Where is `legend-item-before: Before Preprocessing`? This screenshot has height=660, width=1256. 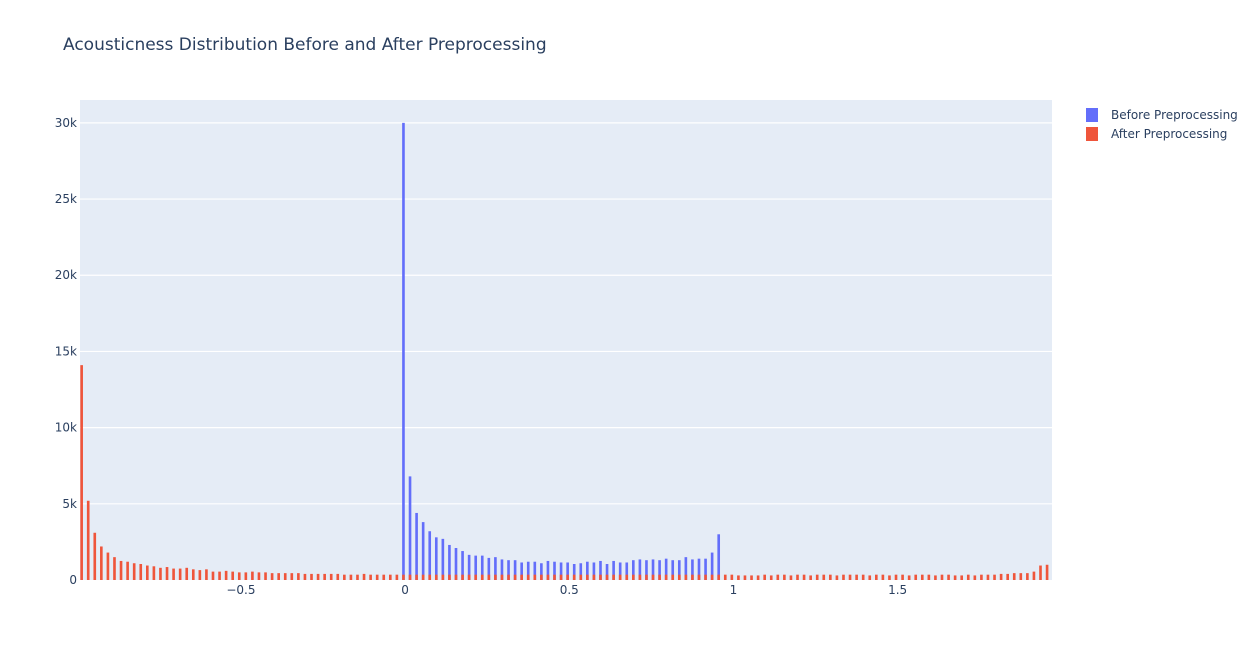 legend-item-before: Before Preprocessing is located at coordinates (1162, 115).